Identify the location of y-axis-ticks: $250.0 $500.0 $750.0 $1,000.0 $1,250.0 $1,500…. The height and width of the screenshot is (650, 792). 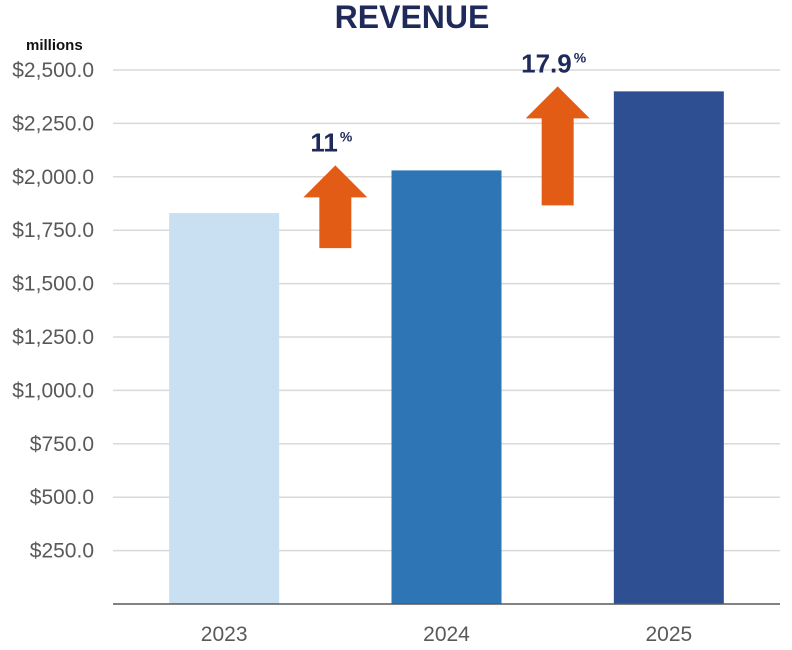
(53, 311).